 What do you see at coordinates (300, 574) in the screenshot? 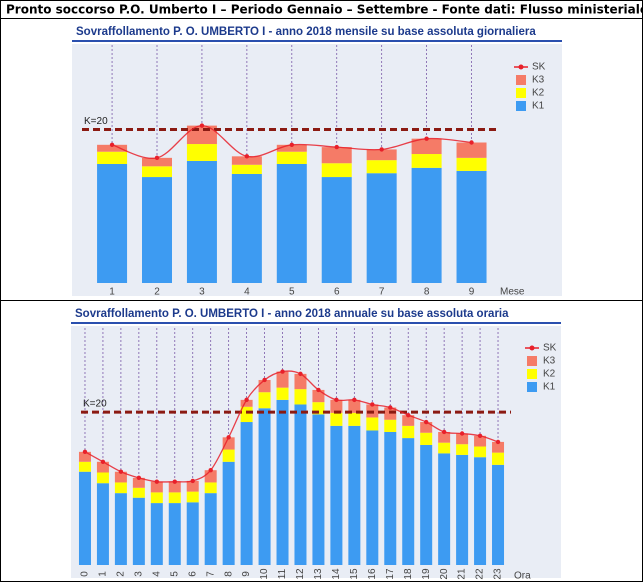
I see `x-tick-label: 12` at bounding box center [300, 574].